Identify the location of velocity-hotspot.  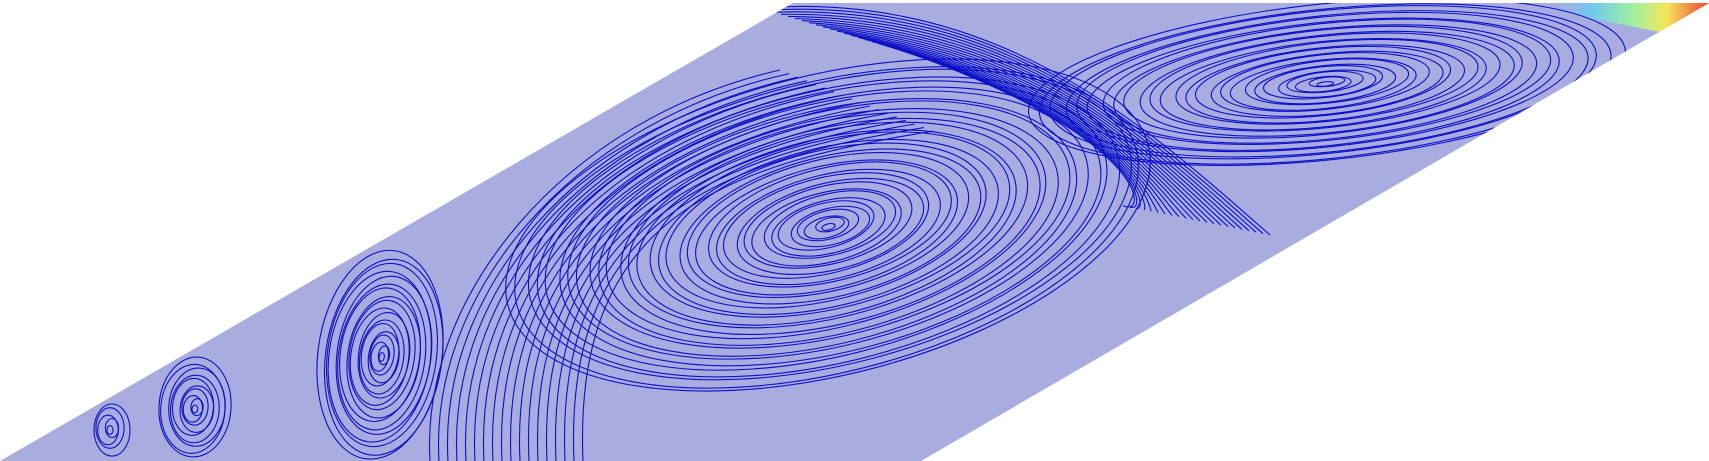
(1624, 17).